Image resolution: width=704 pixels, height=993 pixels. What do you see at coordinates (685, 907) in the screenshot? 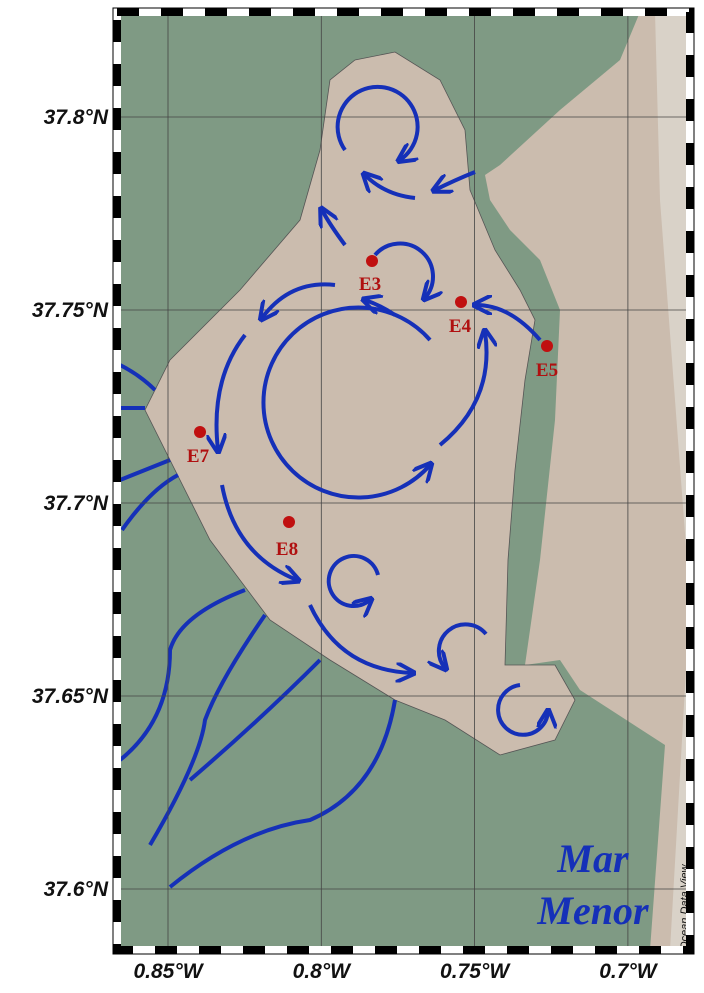
I see `credit: Ocean Data View` at bounding box center [685, 907].